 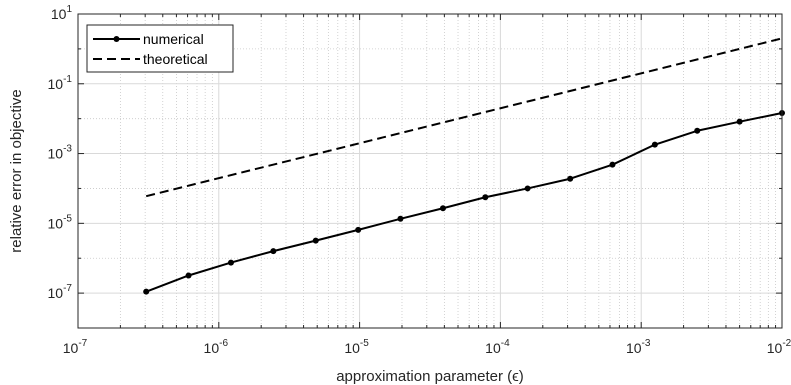 I want to click on y-tick-exponent: -1, so click(x=67, y=79).